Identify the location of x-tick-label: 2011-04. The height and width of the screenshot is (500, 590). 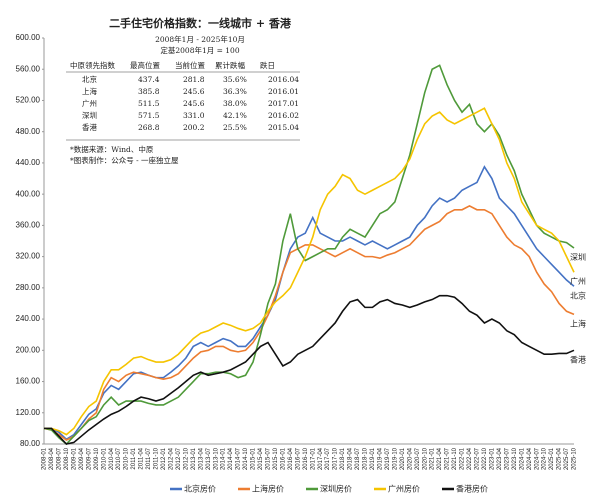
(142, 458).